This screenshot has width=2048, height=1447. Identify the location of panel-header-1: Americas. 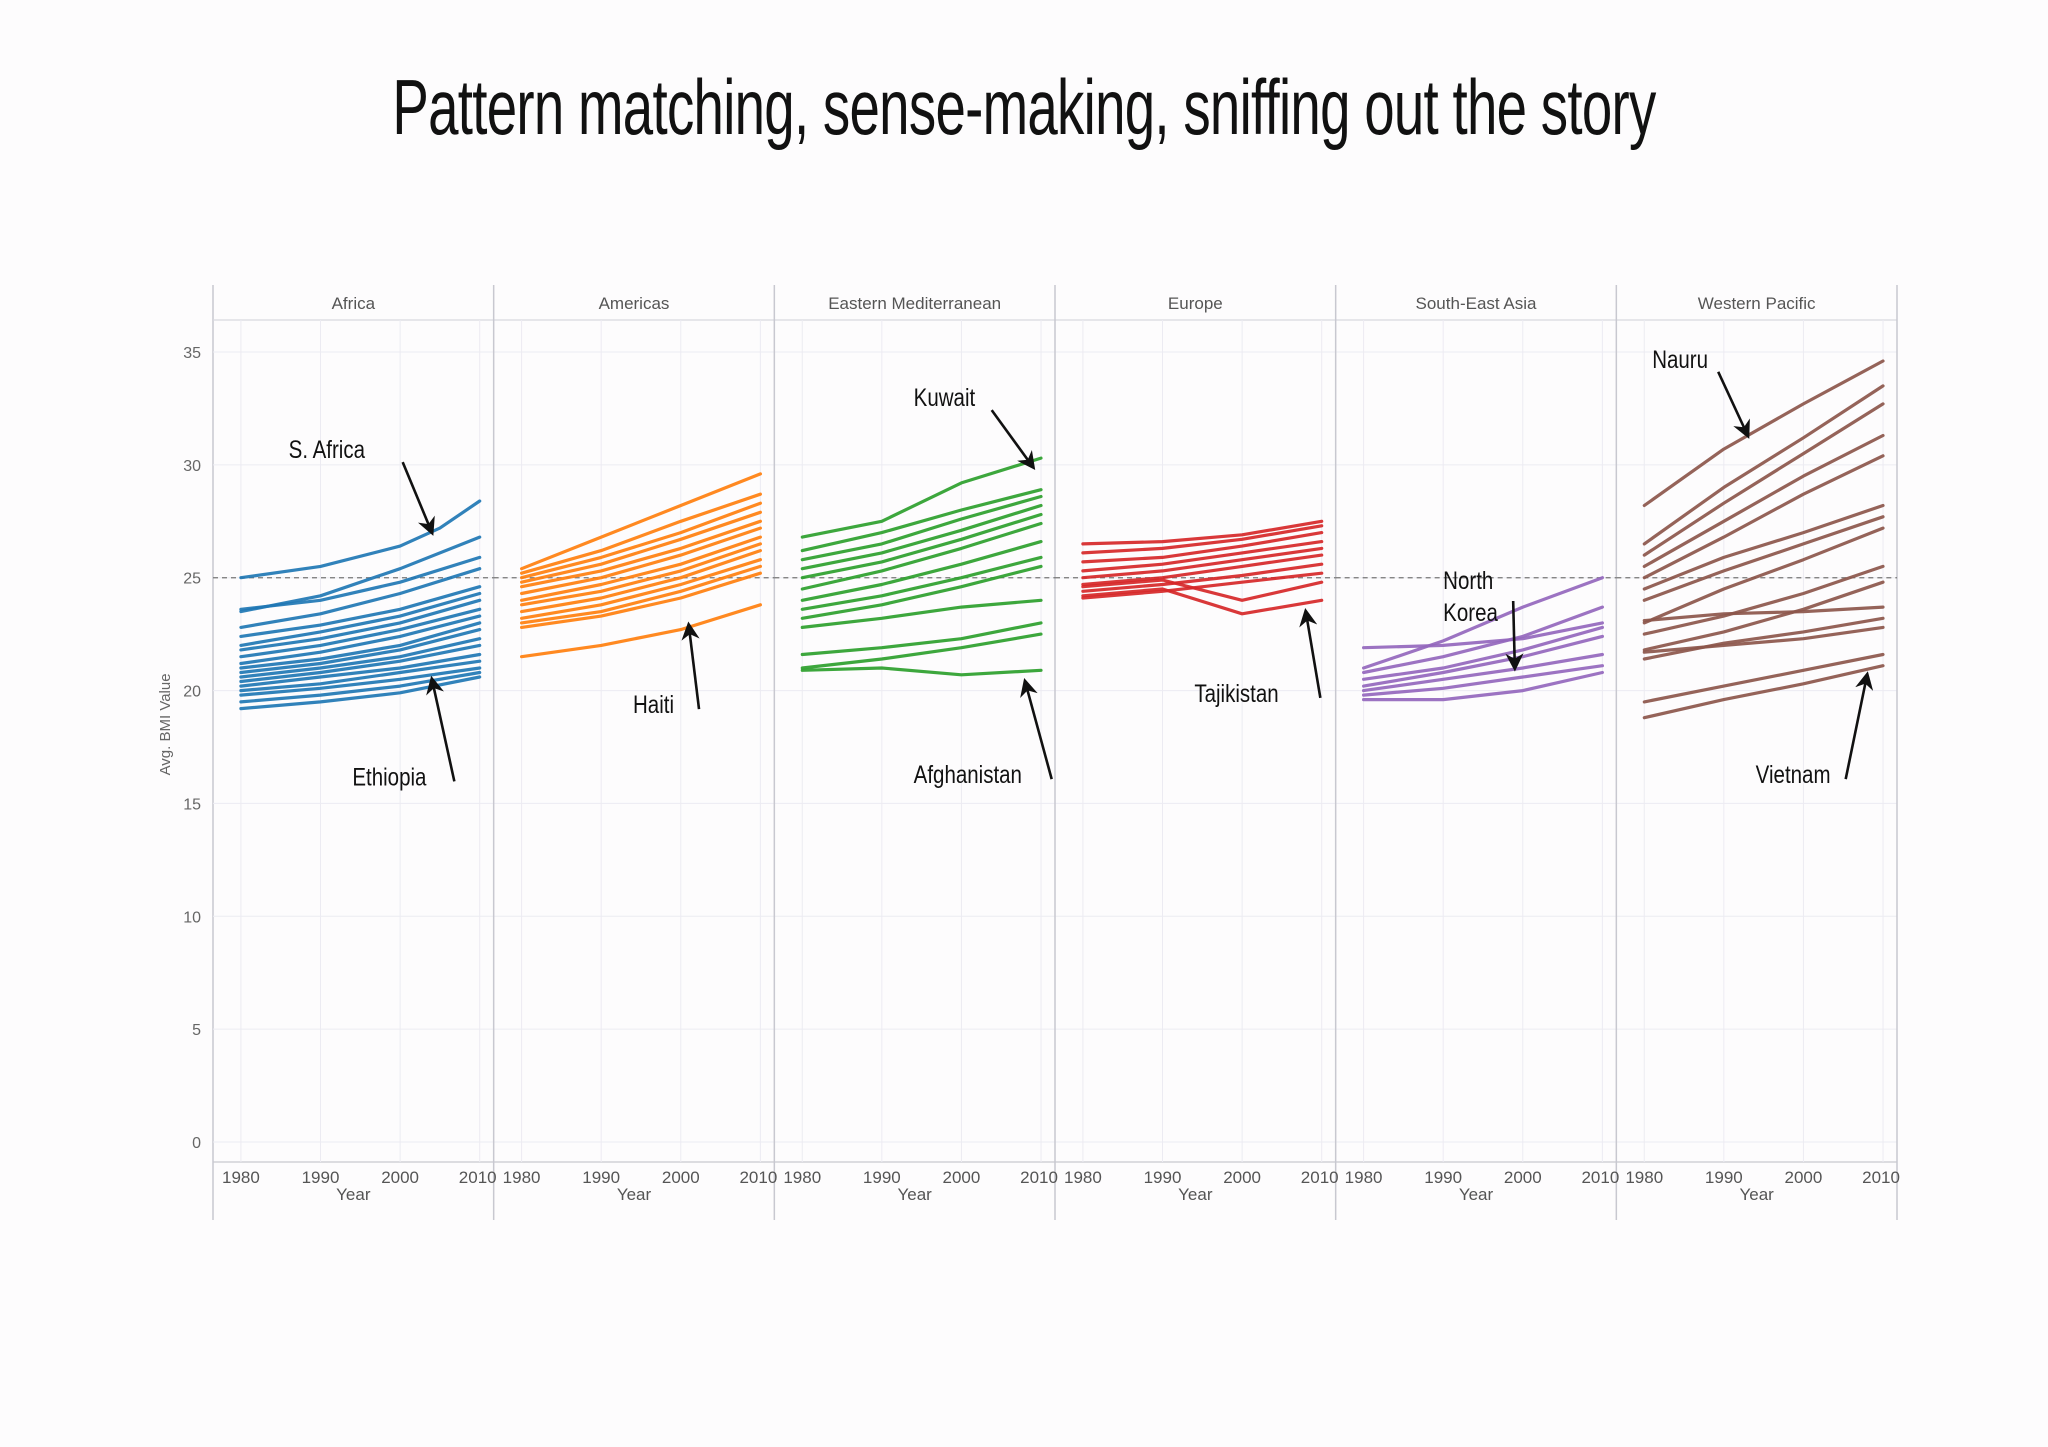
(634, 303).